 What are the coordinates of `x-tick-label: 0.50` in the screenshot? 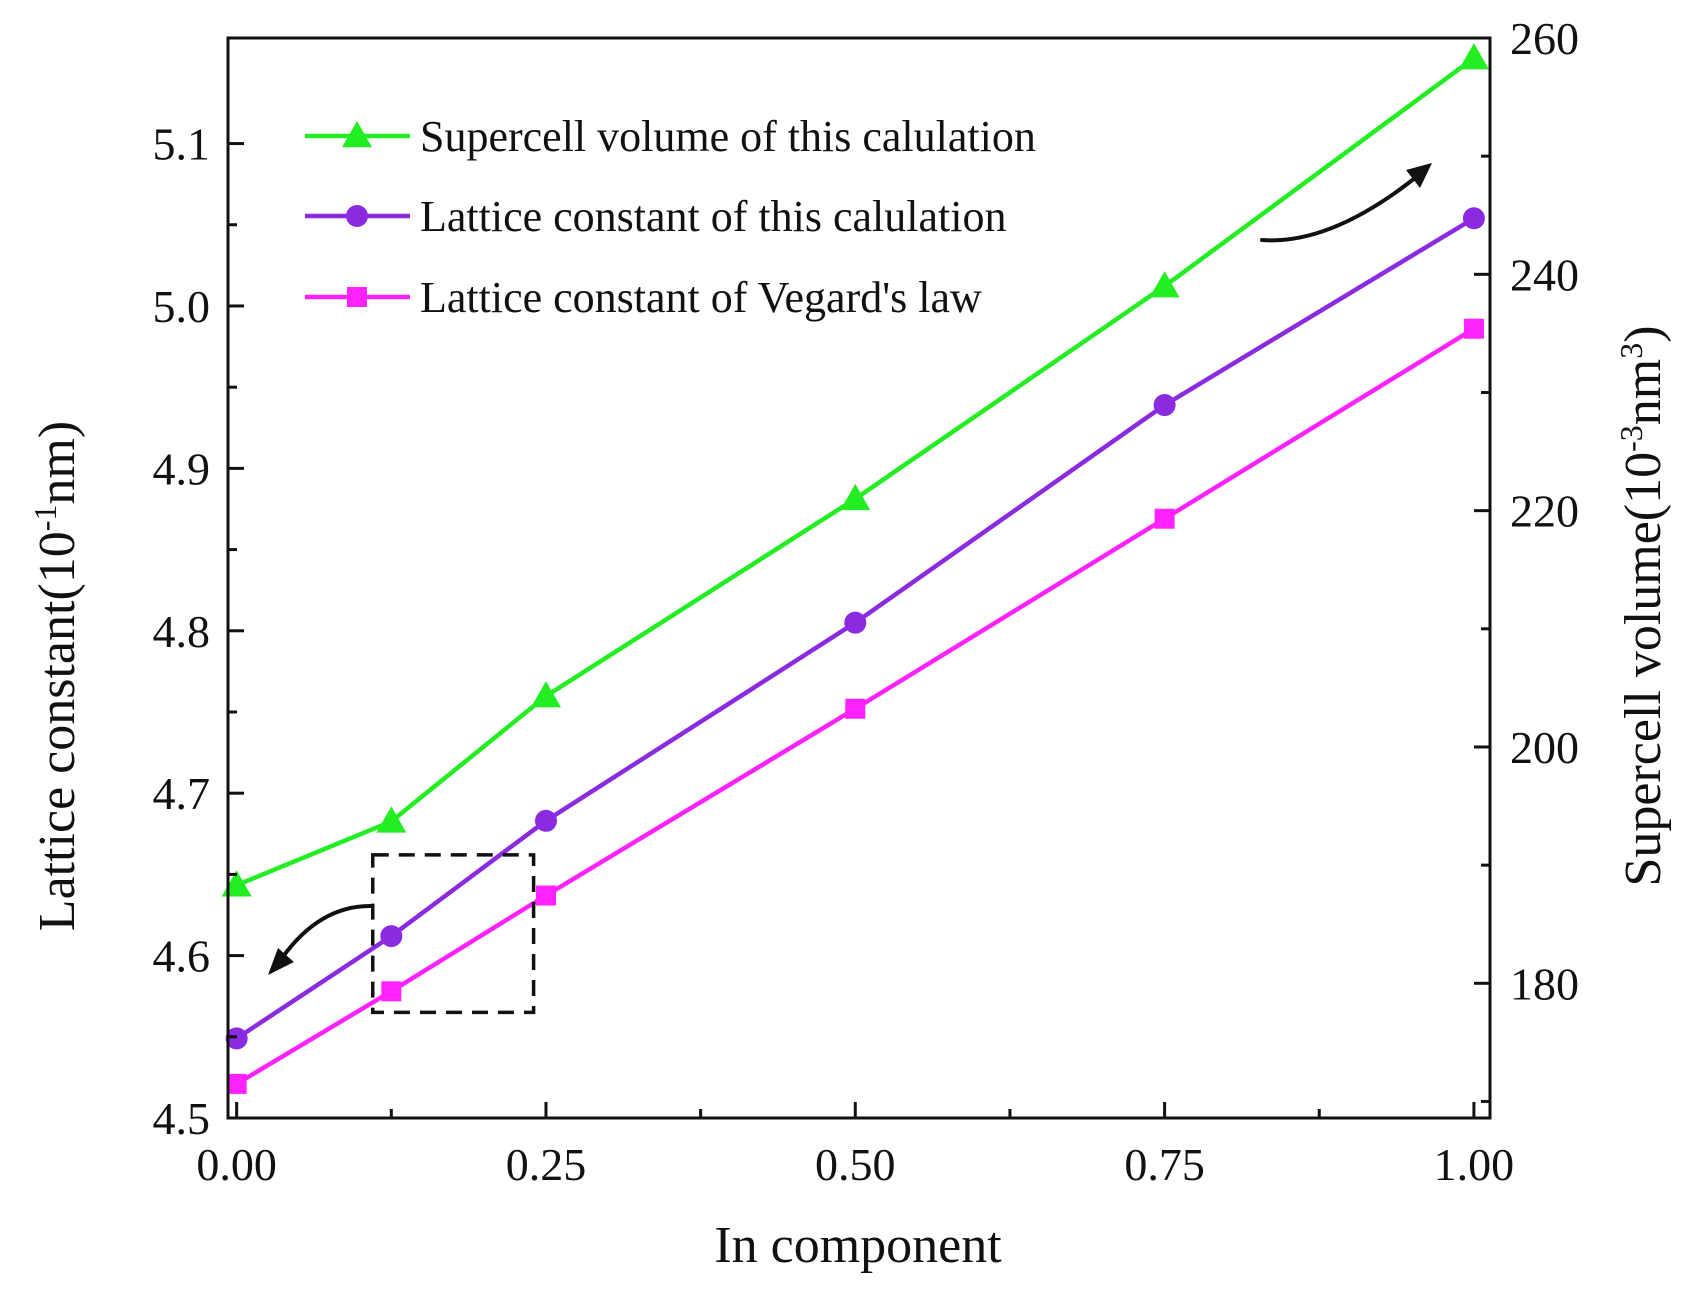 It's located at (855, 1164).